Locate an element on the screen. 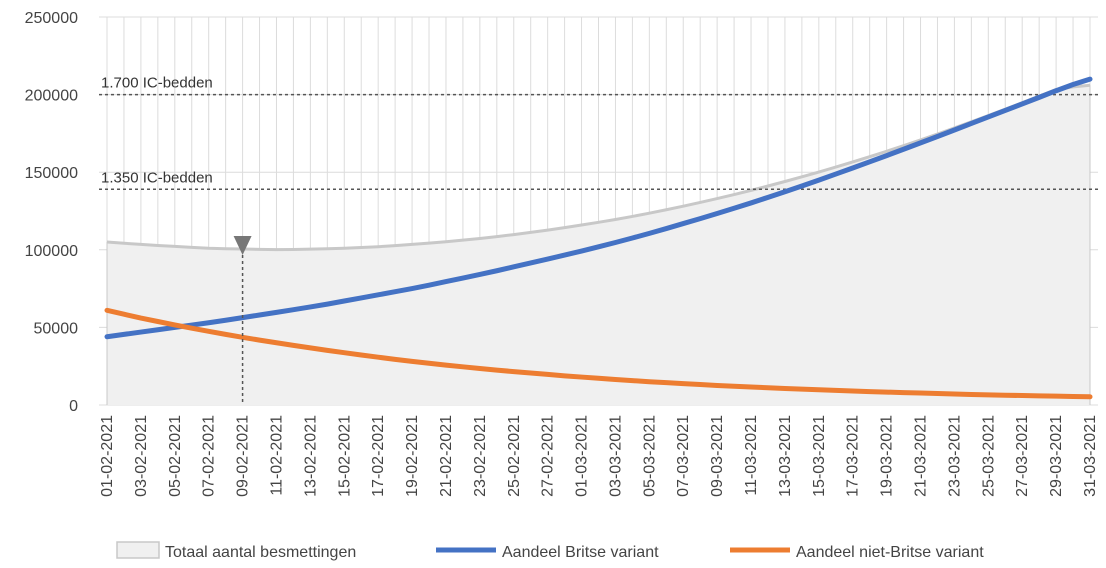 Image resolution: width=1106 pixels, height=568 pixels. x-tick-label: 07-02-2021 is located at coordinates (209, 456).